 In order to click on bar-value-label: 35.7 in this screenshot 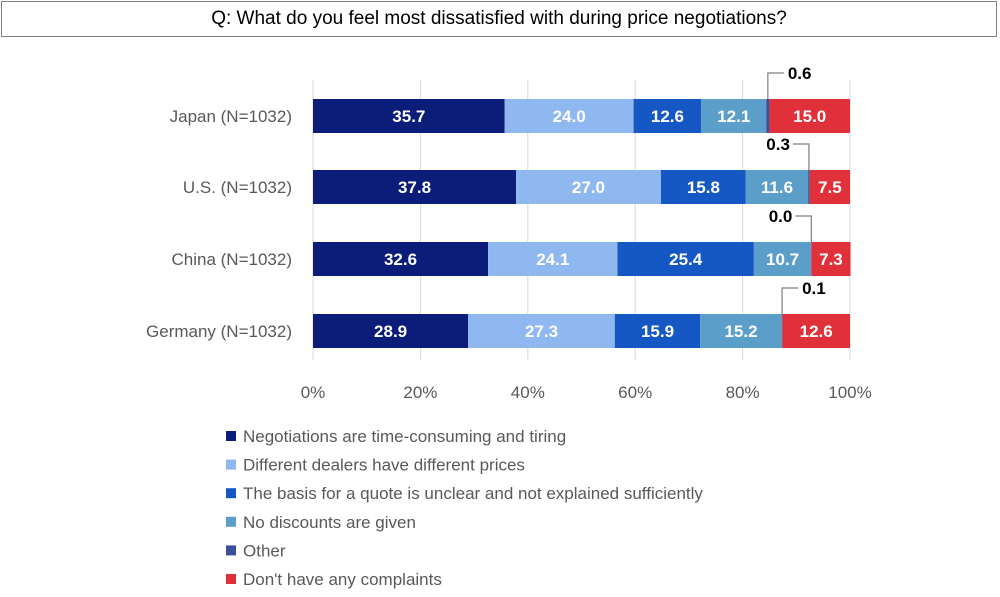, I will do `click(408, 116)`.